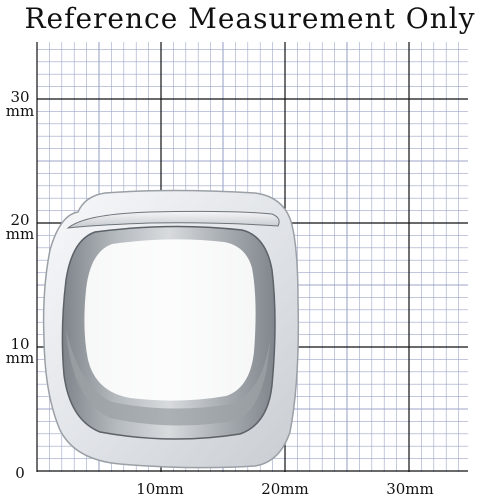  Describe the element at coordinates (170, 320) in the screenshot. I see `ring-center-highlight` at that location.